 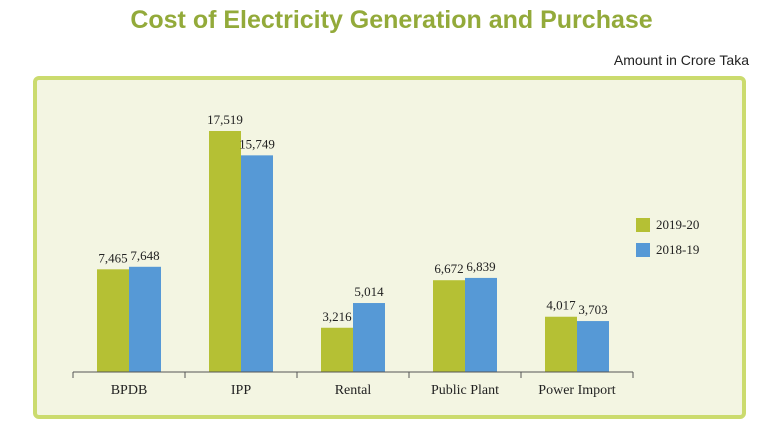 What do you see at coordinates (448, 268) in the screenshot?
I see `data-label-public-plant-2019-20: 6,672` at bounding box center [448, 268].